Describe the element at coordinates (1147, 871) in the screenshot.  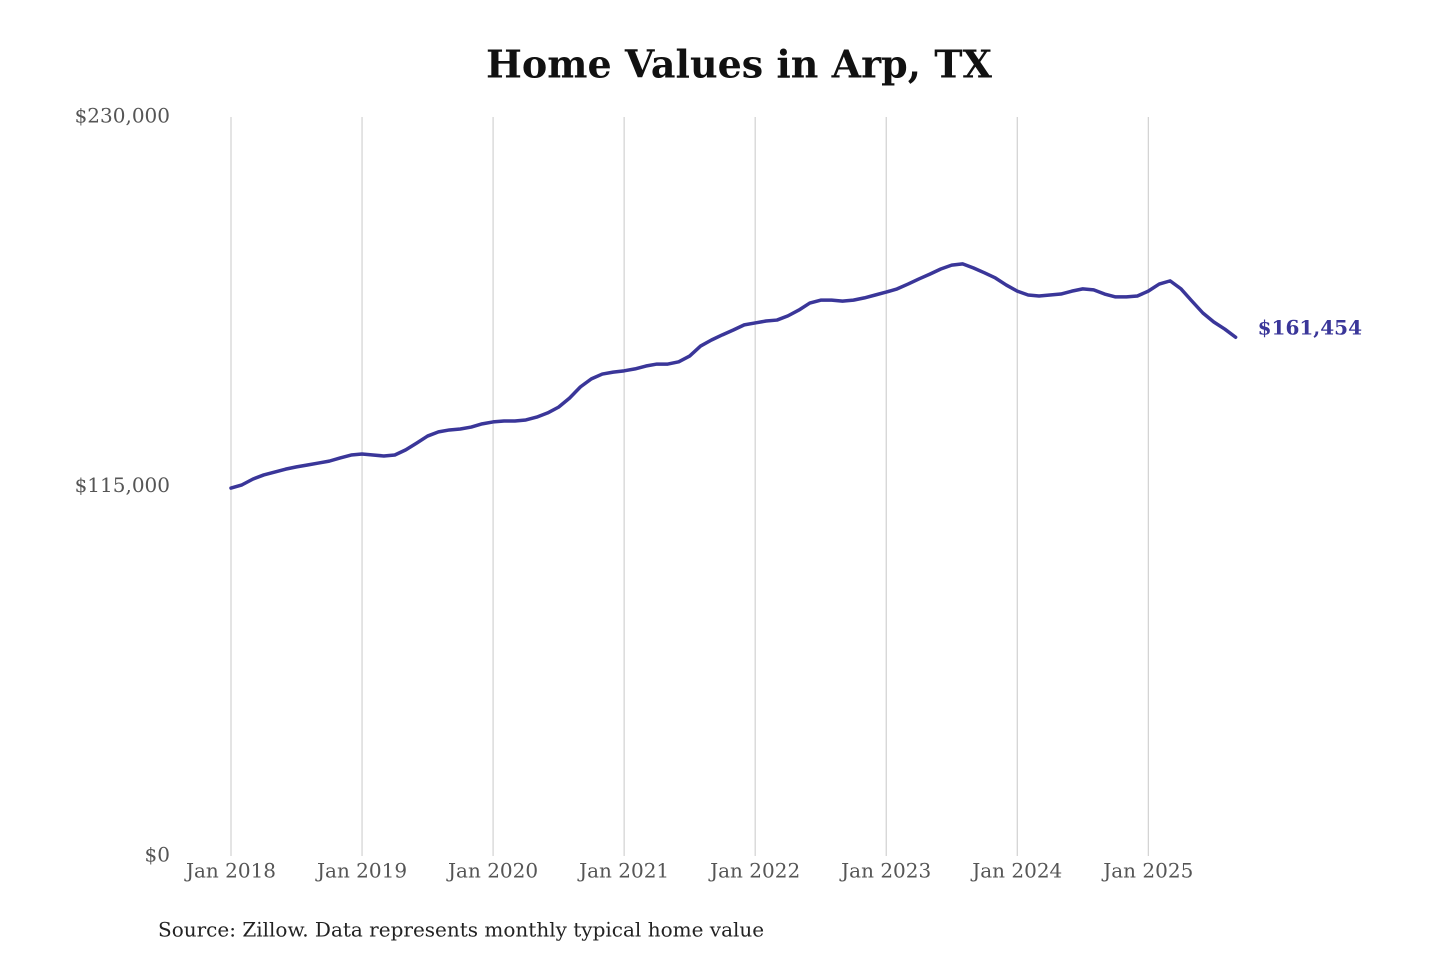
I see `x-tick-label: Jan 2025` at that location.